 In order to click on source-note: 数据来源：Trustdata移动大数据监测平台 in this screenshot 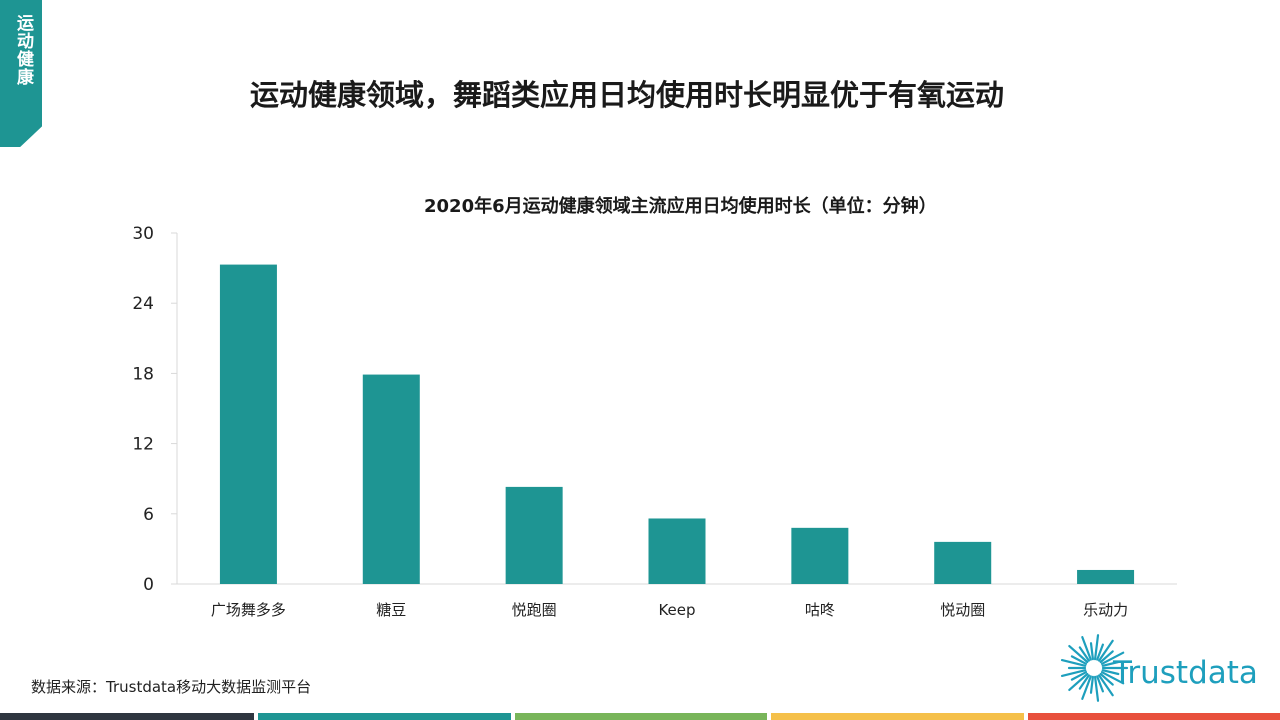, I will do `click(171, 687)`.